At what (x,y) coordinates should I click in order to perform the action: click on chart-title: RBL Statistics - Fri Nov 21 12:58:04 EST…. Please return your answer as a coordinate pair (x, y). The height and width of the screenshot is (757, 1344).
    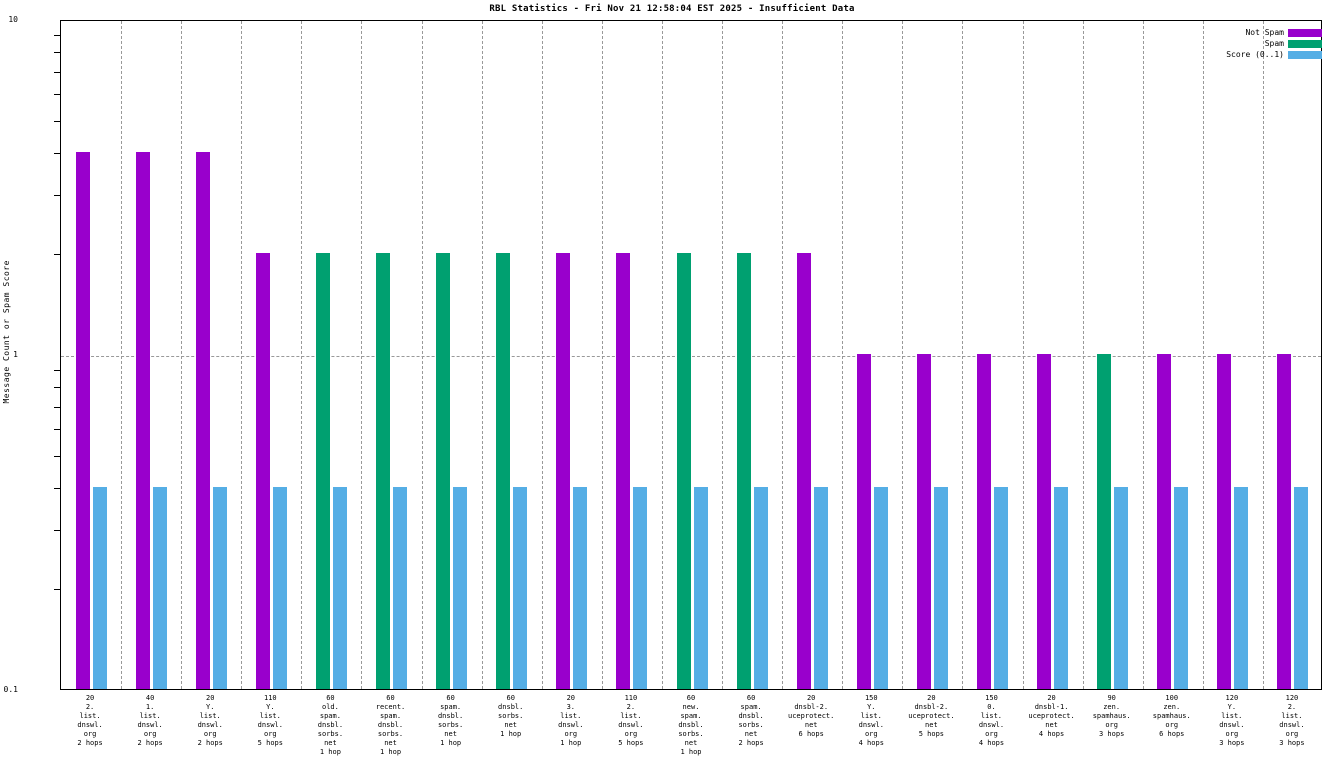
    Looking at the image, I should click on (672, 9).